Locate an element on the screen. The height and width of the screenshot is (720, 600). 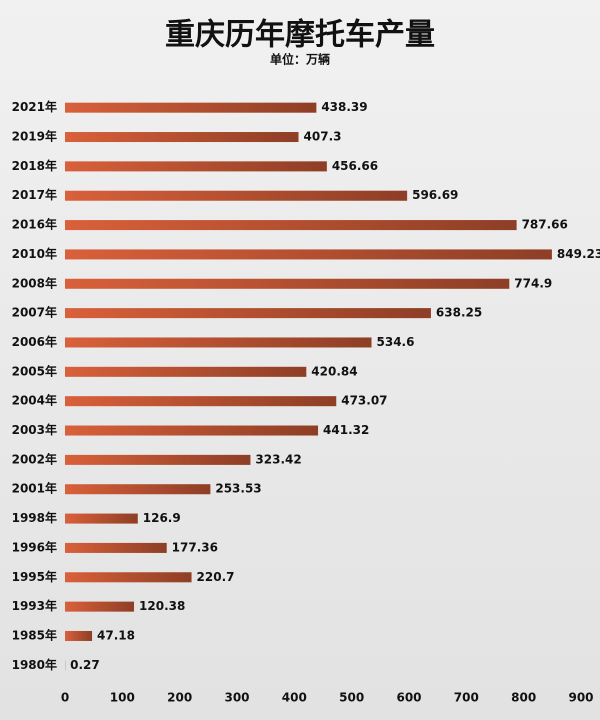
data-label: 849.23 is located at coordinates (578, 254).